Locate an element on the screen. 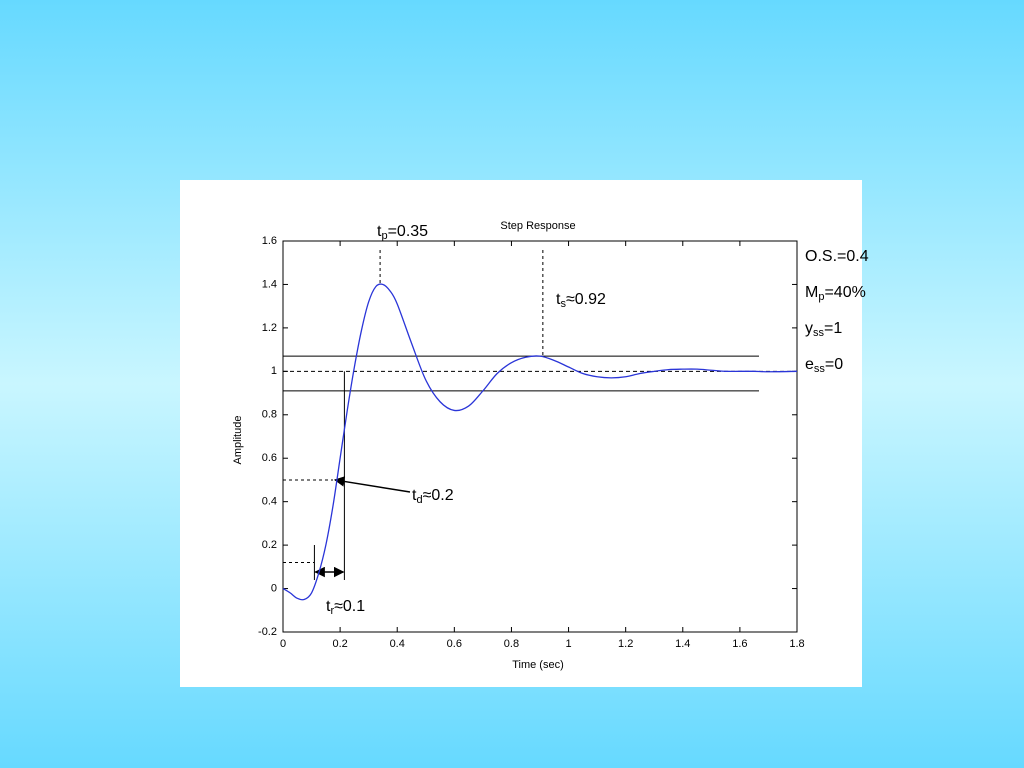  annotation-tail: ≈0.2 is located at coordinates (438, 495).